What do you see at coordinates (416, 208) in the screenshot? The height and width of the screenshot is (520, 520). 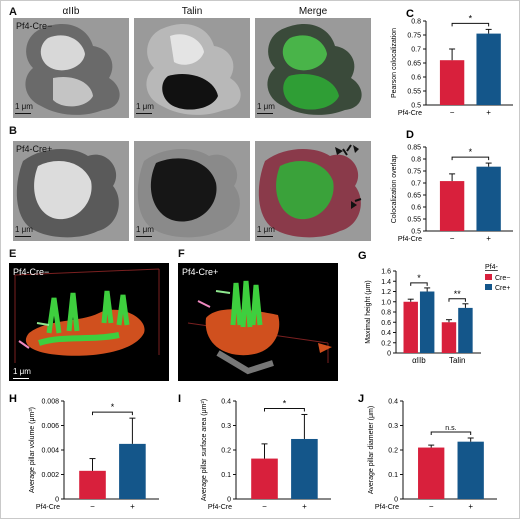 I see `y-tick-label-d: 0.6` at bounding box center [416, 208].